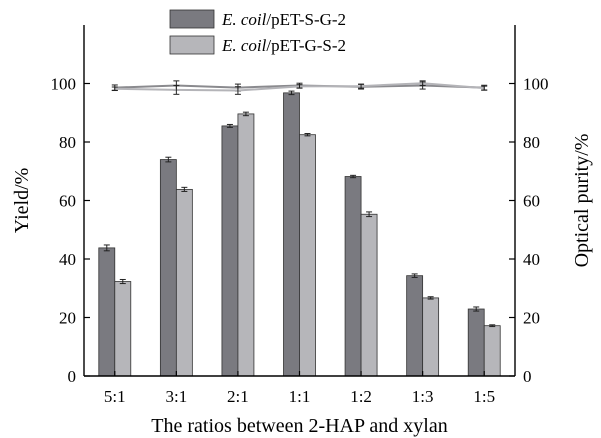 This screenshot has width=601, height=438. Describe the element at coordinates (229, 125) in the screenshot. I see `error-bar-pET-S-G-2-2:1` at that location.